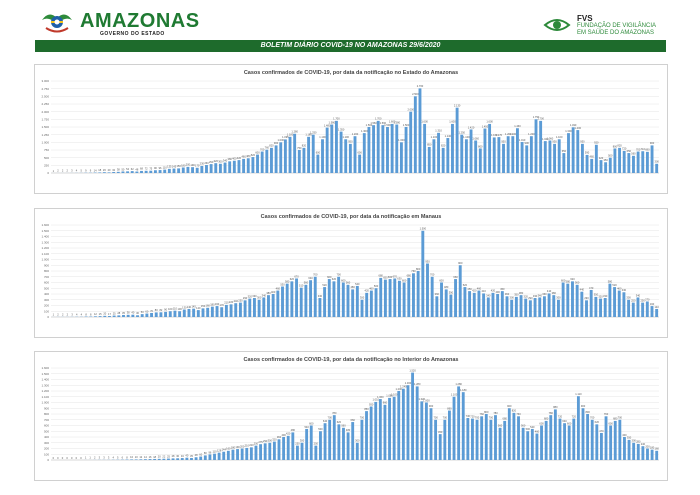 The image size is (700, 495). What do you see at coordinates (394, 395) in the screenshot?
I see `data-label: 1.100` at bounding box center [394, 395].